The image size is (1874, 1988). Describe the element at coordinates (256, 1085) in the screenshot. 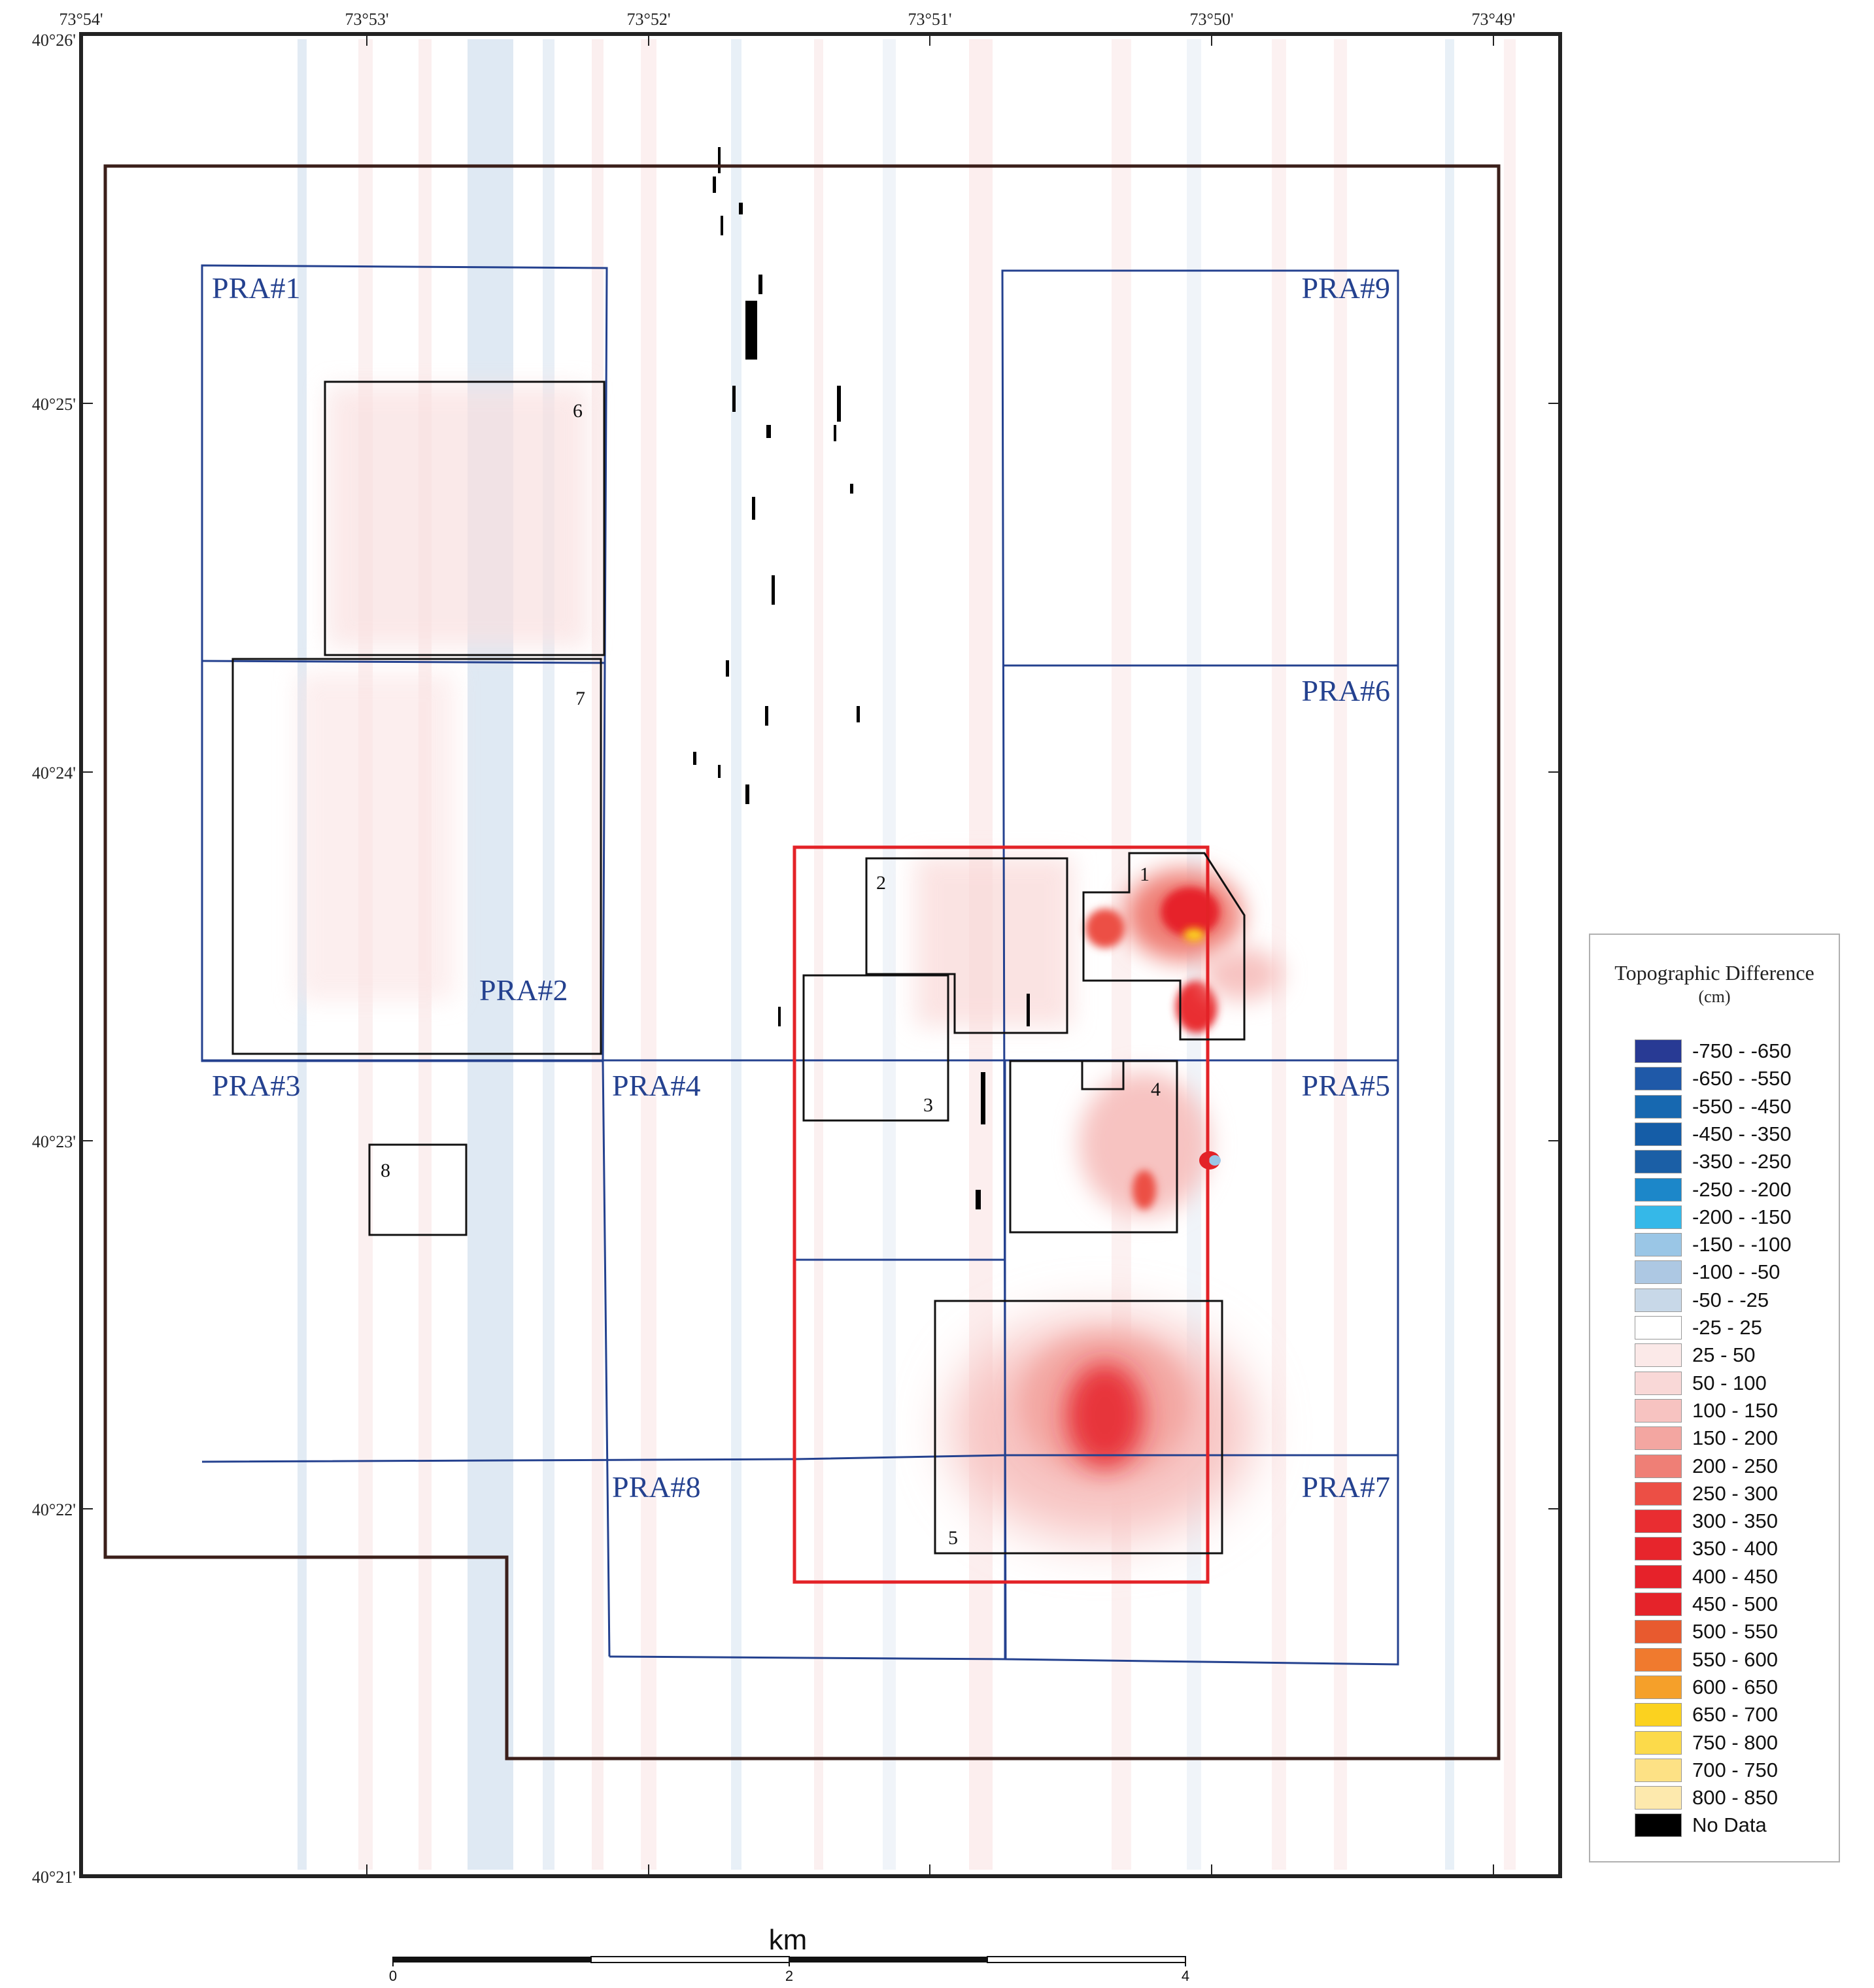

I see `pra-label: PRA#3` at that location.